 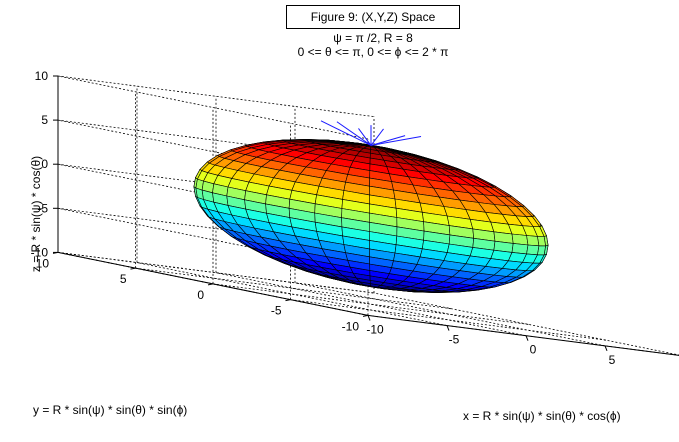 I want to click on y-tick-label: -10, so click(x=351, y=326).